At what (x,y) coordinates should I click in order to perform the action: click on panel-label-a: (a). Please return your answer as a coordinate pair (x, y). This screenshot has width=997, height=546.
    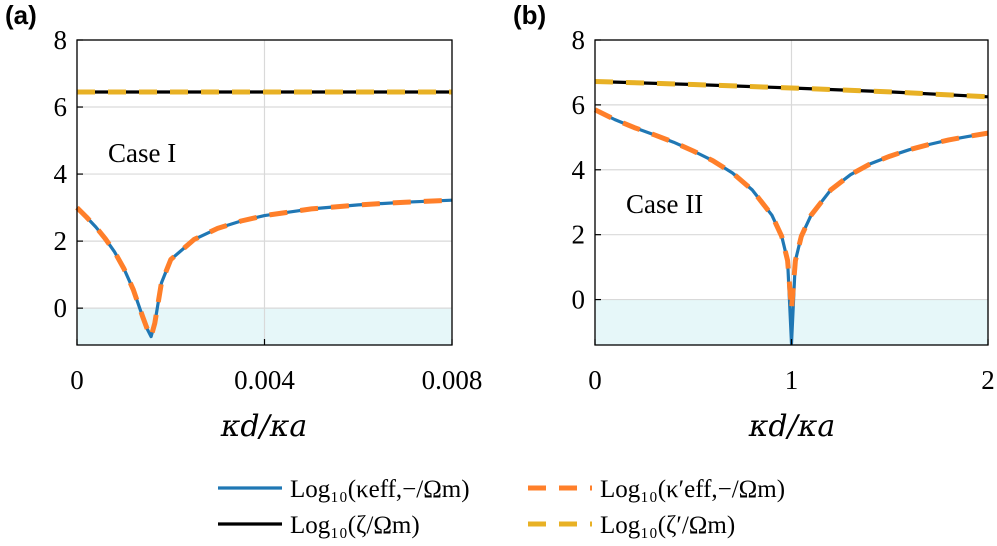
    Looking at the image, I should click on (21, 15).